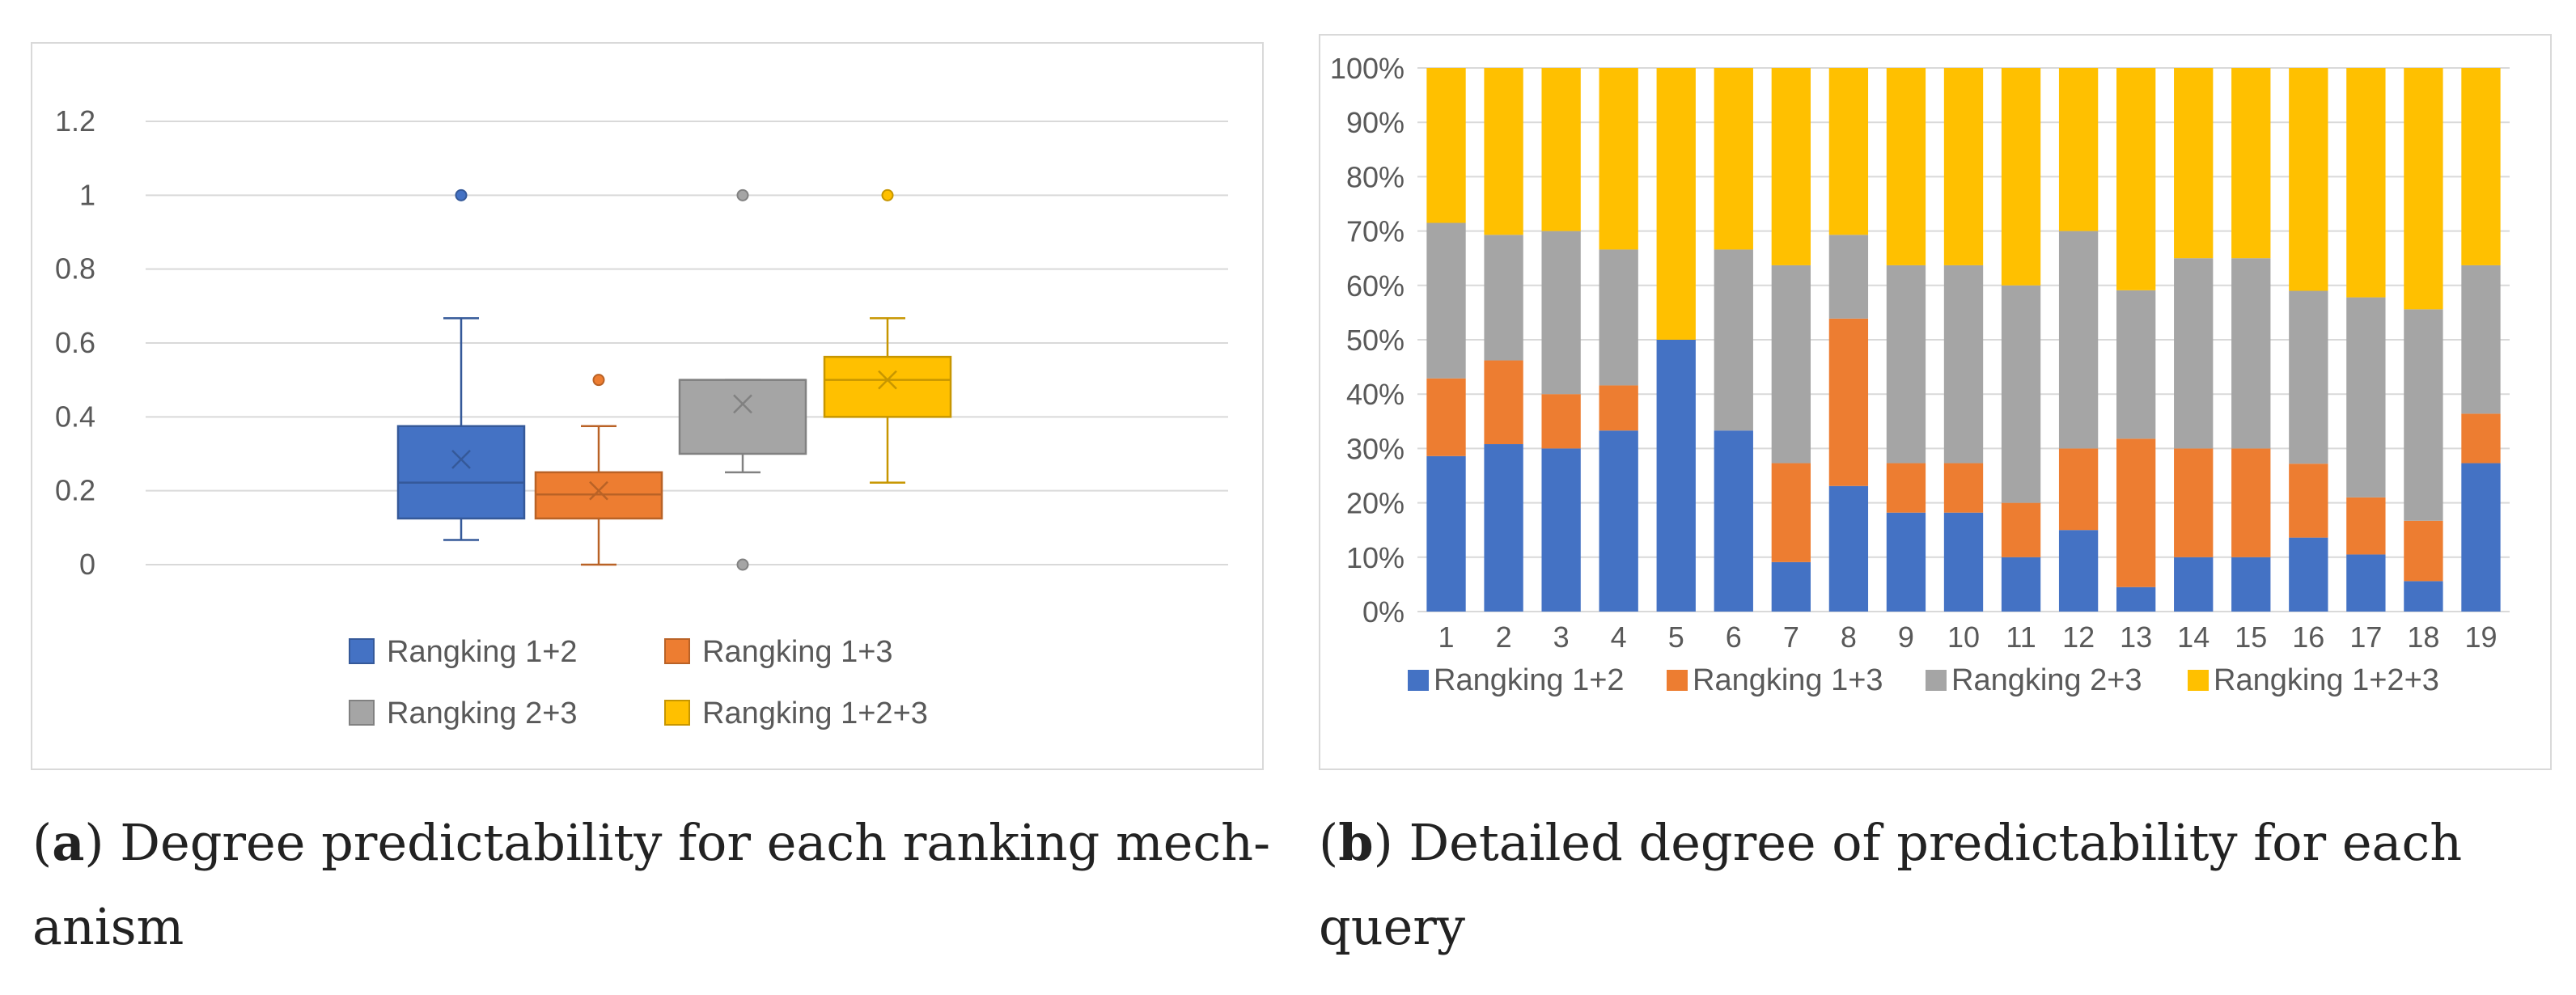 The image size is (2576, 995). What do you see at coordinates (1367, 68) in the screenshot?
I see `y-tick-label: 100%` at bounding box center [1367, 68].